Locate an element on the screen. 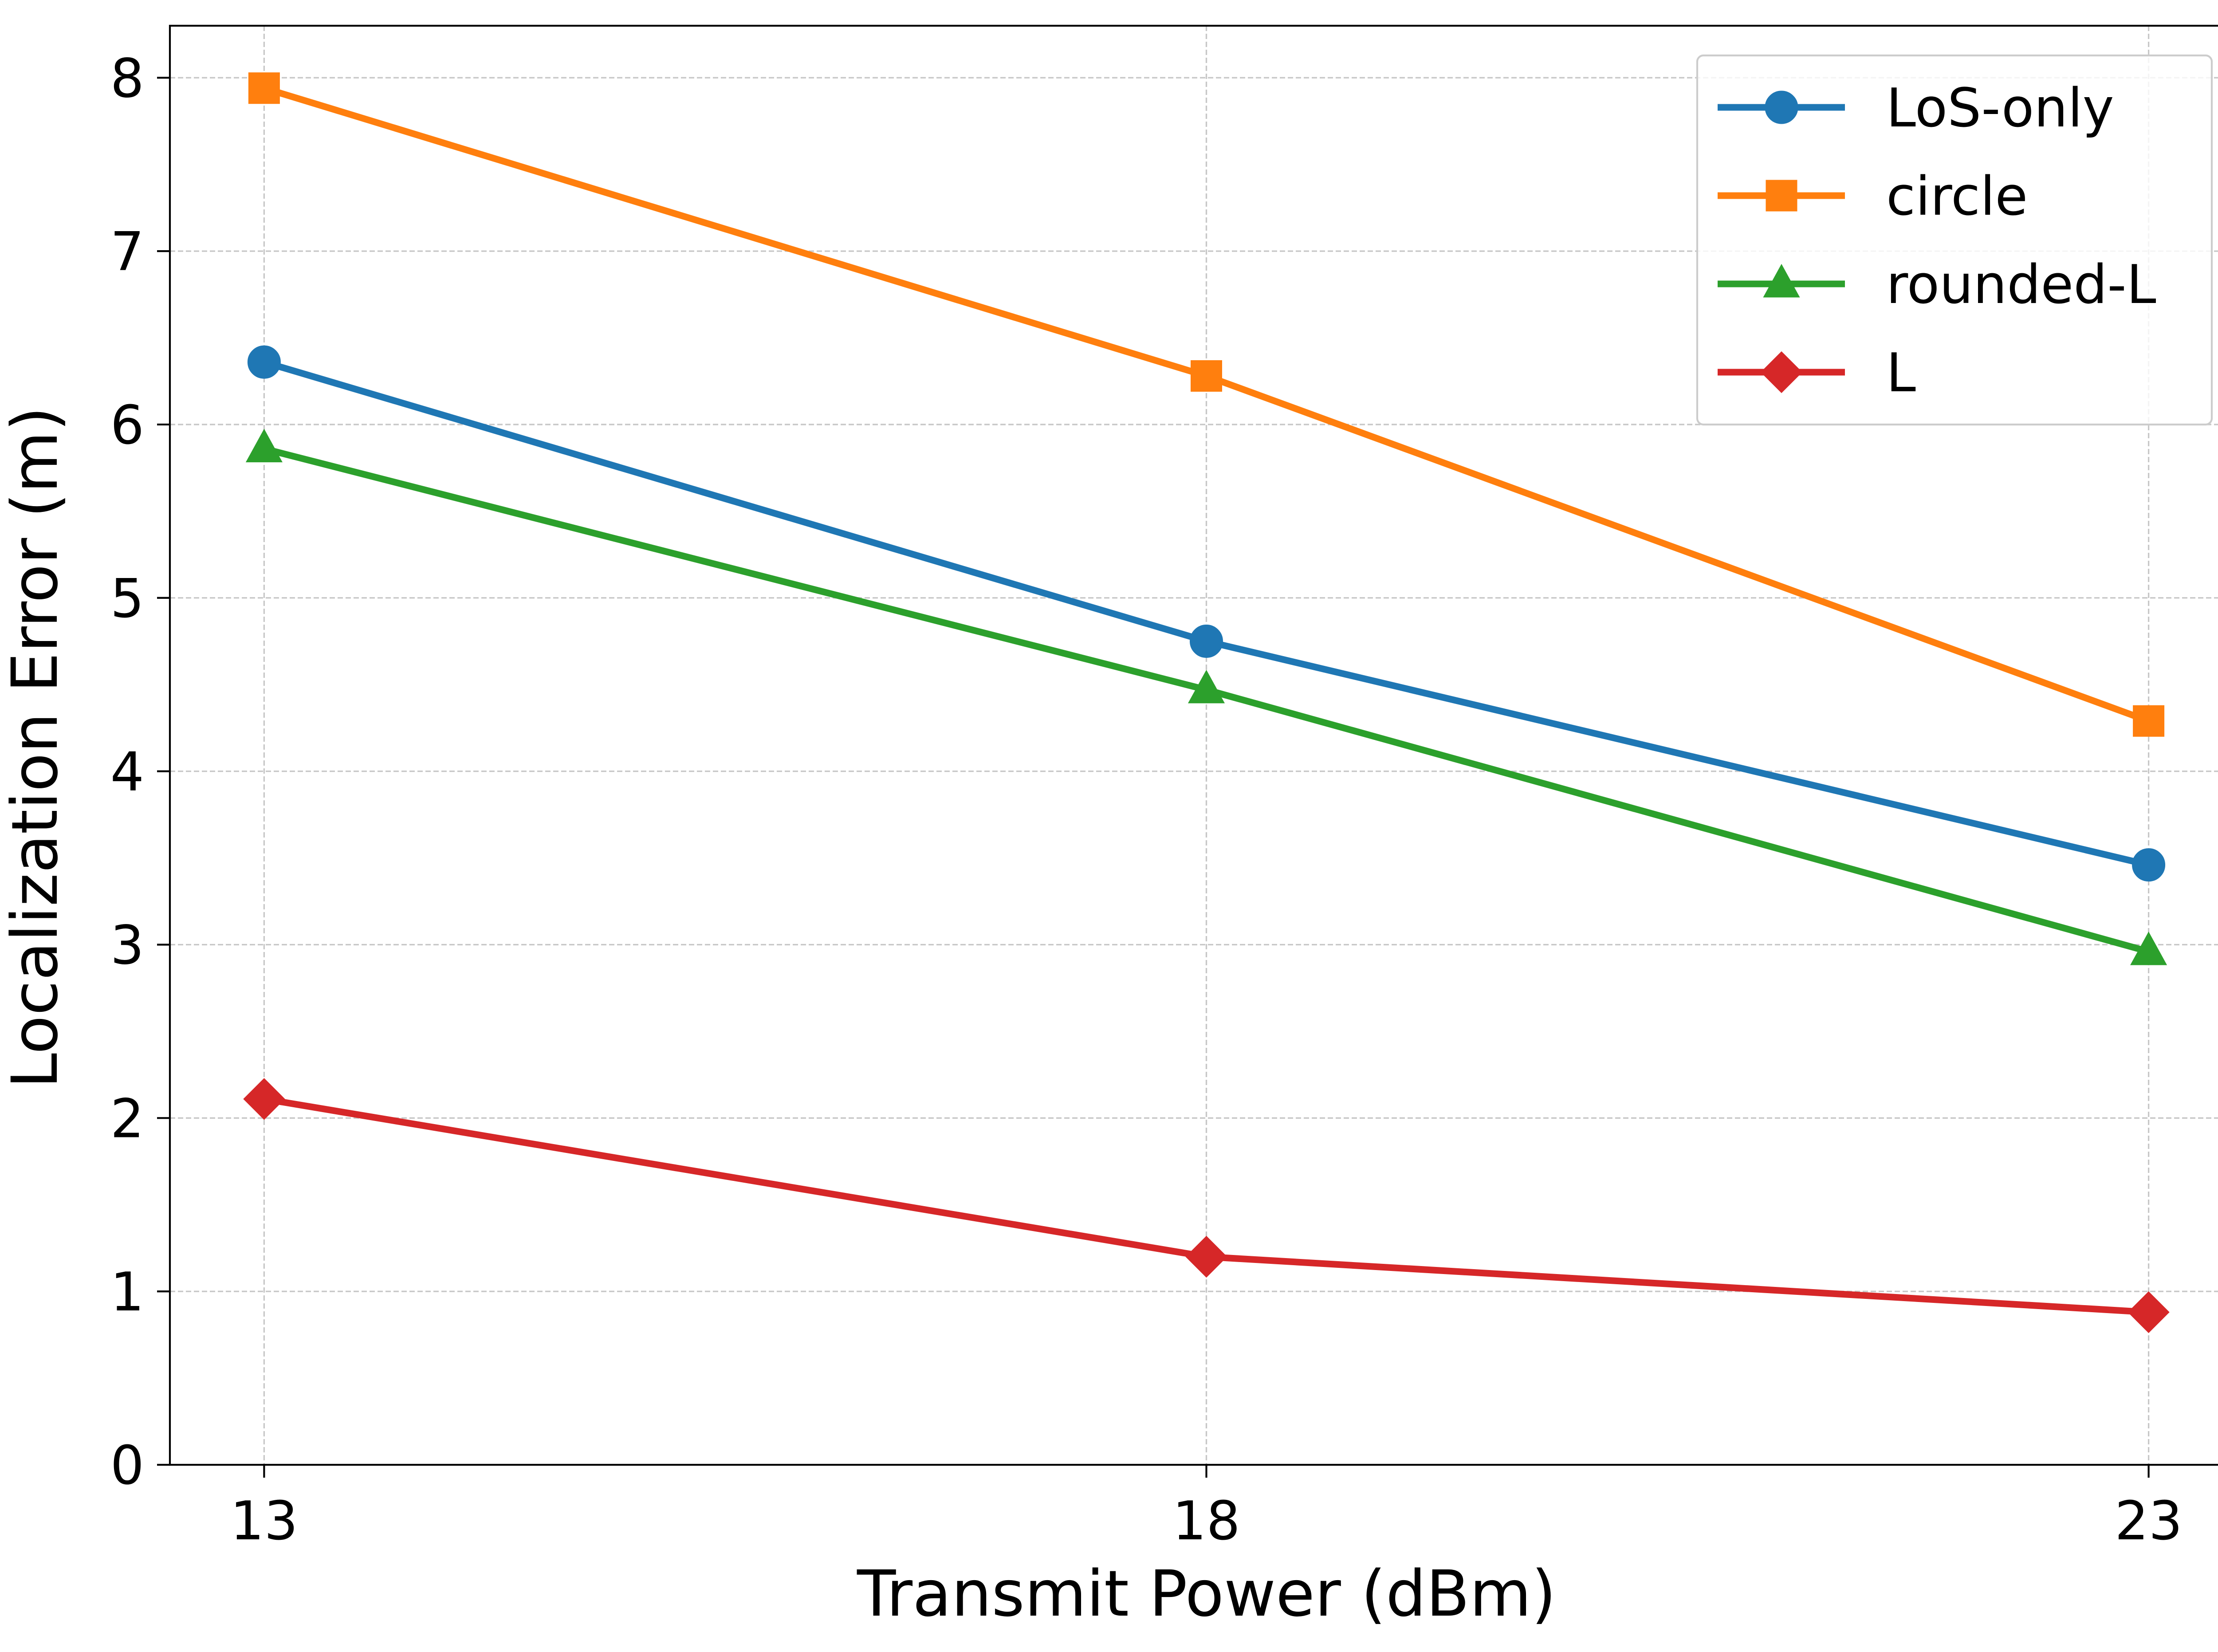 Image resolution: width=2218 pixels, height=1652 pixels. y-tick-label: 5 is located at coordinates (127, 599).